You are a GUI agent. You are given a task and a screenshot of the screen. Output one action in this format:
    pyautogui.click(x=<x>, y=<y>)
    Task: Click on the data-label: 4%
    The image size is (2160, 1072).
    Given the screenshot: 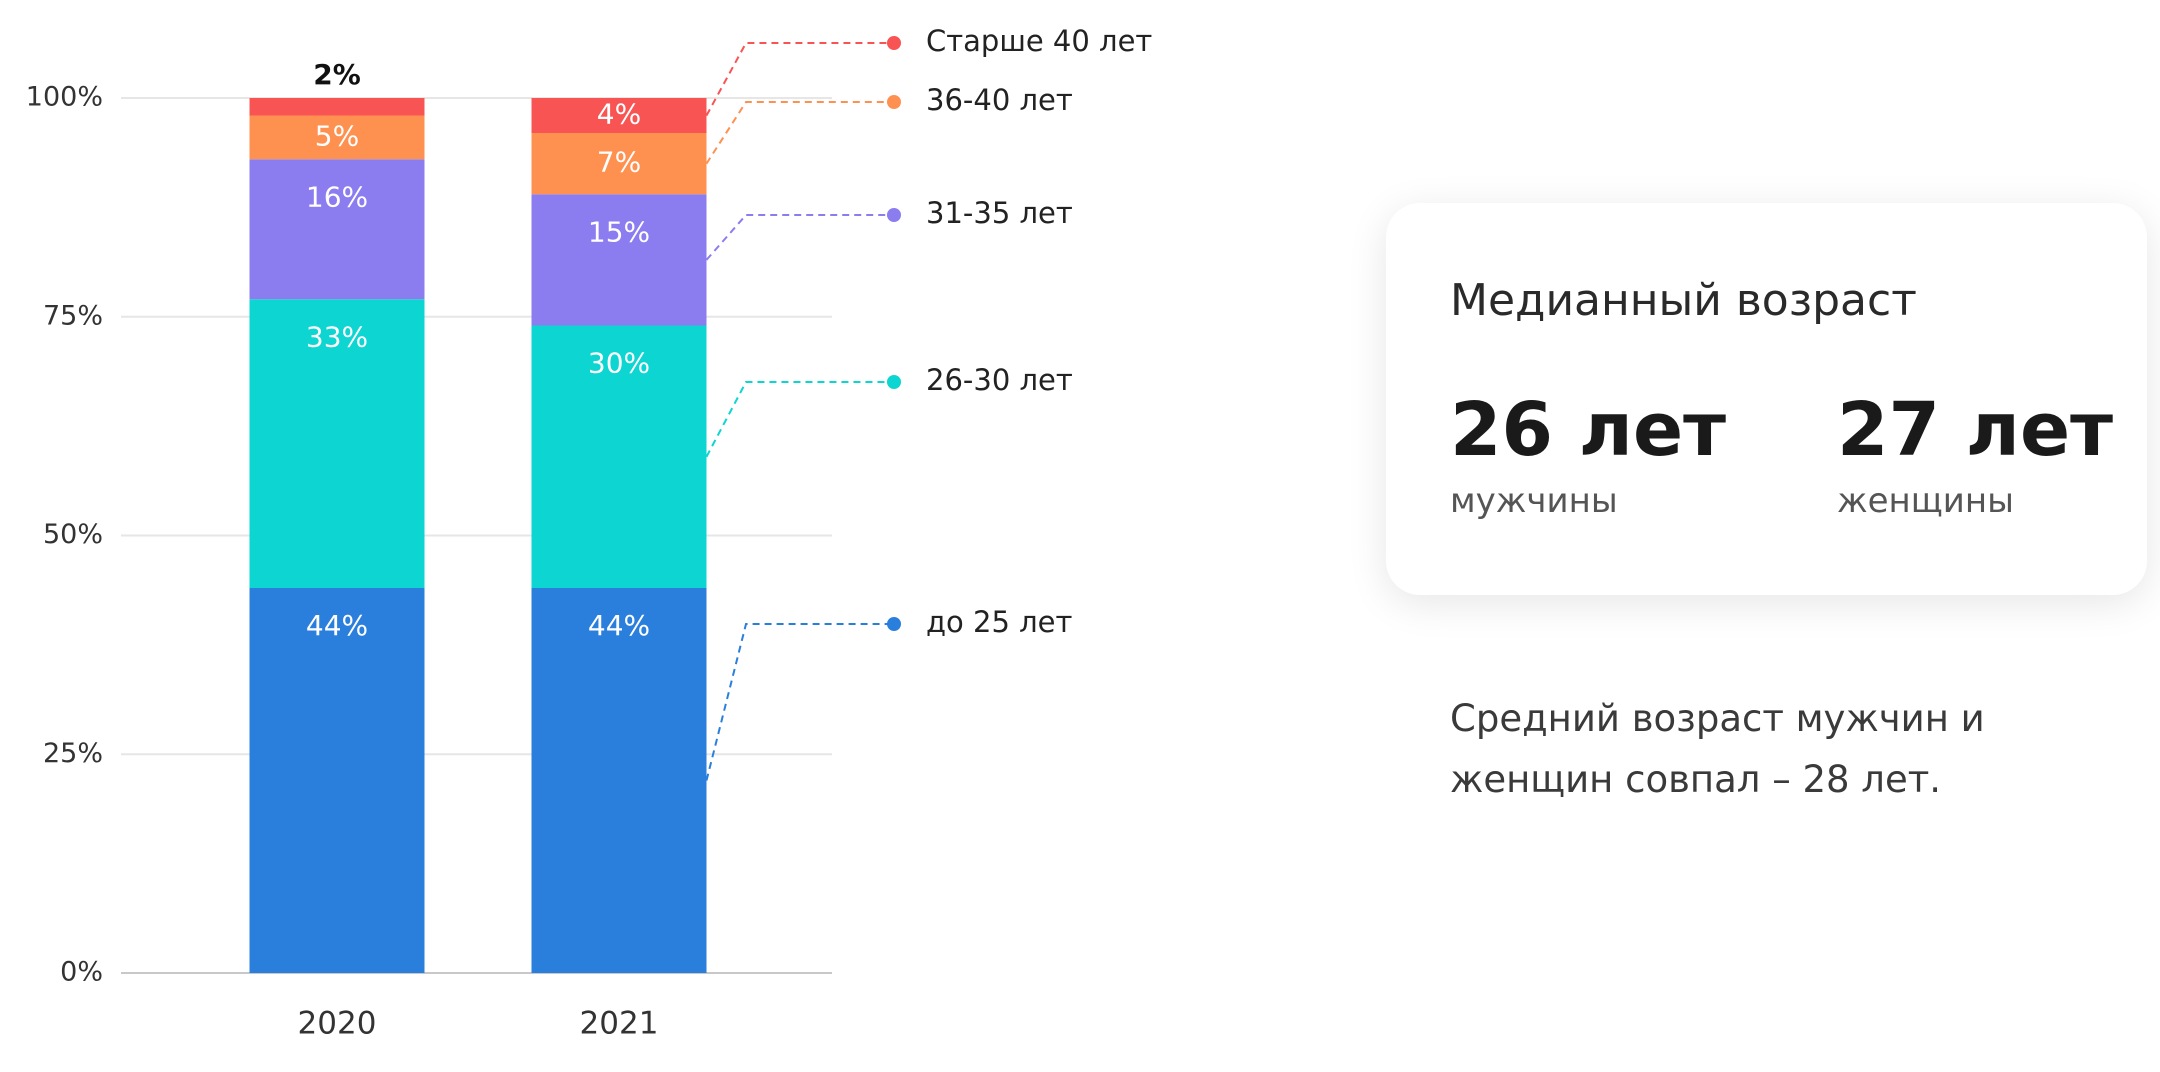 What is the action you would take?
    pyautogui.click(x=619, y=114)
    